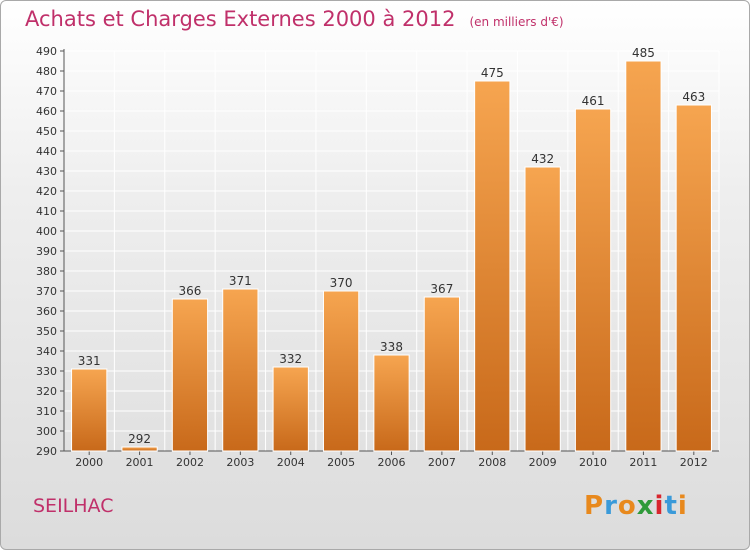 The height and width of the screenshot is (550, 750). What do you see at coordinates (139, 439) in the screenshot?
I see `data-label: 292` at bounding box center [139, 439].